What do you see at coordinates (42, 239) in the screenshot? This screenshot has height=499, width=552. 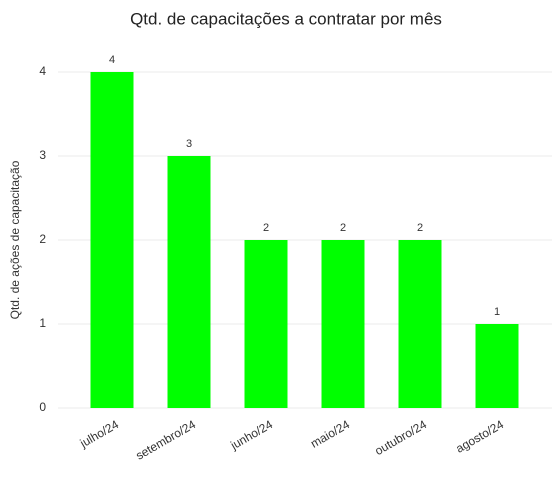 I see `y-tick-label: 2` at bounding box center [42, 239].